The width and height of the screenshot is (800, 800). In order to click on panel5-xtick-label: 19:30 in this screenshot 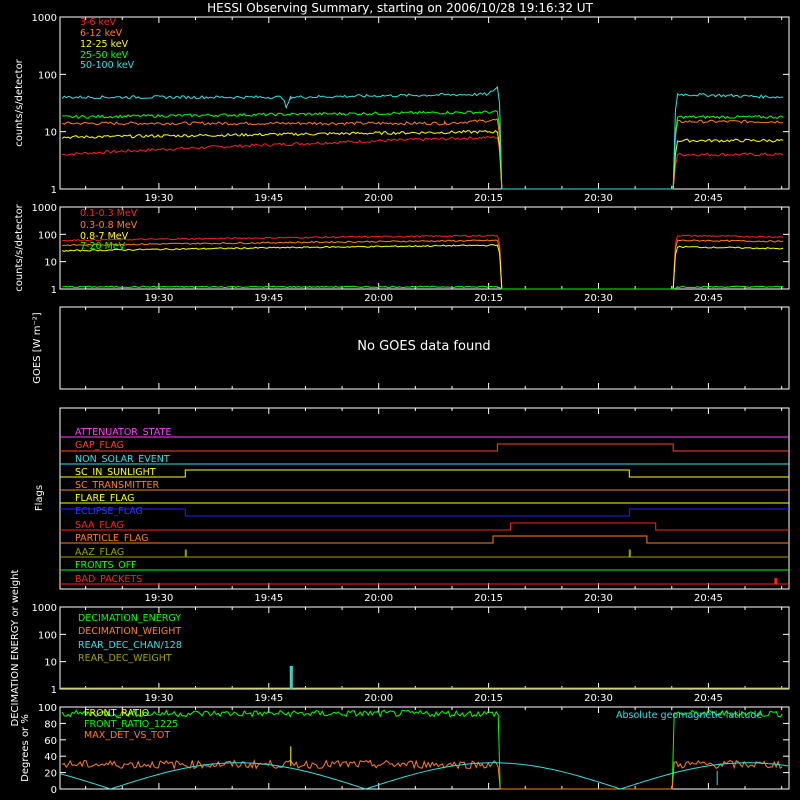, I will do `click(158, 698)`.